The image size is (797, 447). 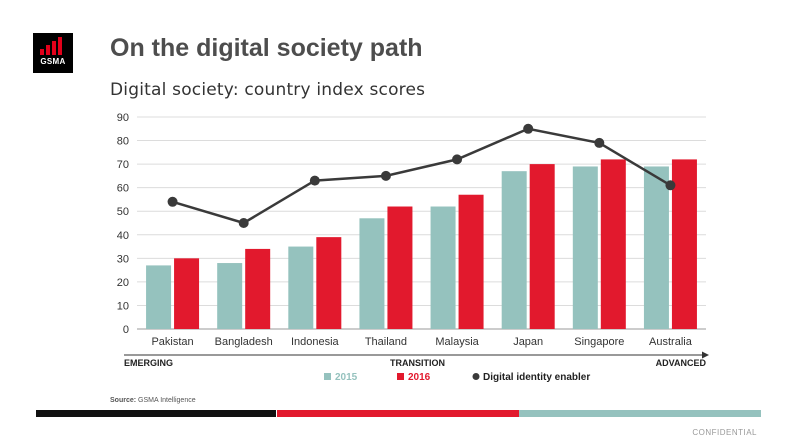 What do you see at coordinates (266, 48) in the screenshot?
I see `slide-title: On the digital society path` at bounding box center [266, 48].